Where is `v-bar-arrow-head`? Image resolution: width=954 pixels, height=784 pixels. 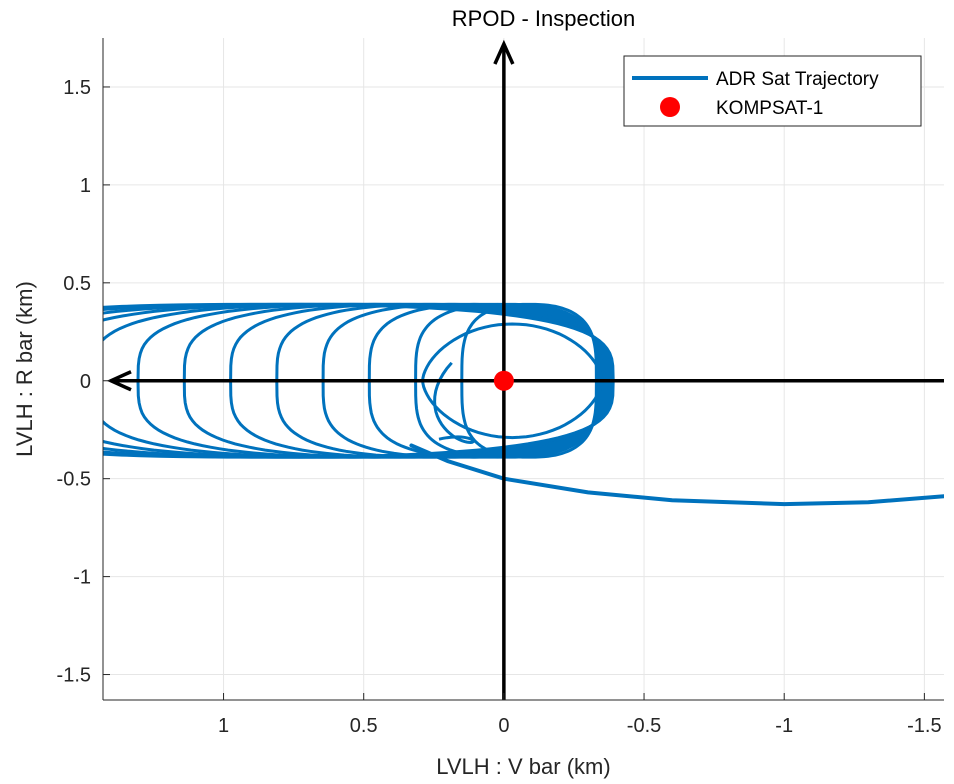
v-bar-arrow-head is located at coordinates (119, 381).